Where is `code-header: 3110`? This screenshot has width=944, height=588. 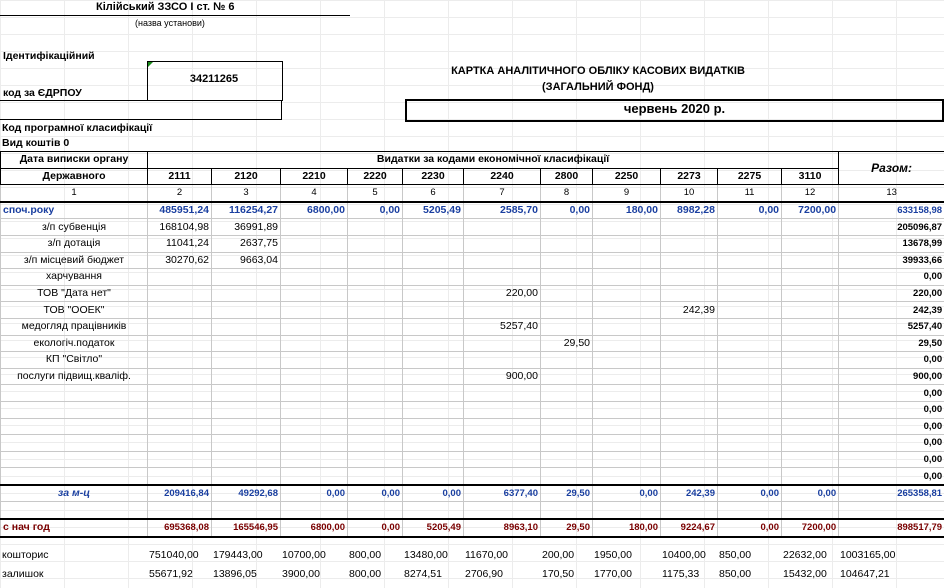
code-header: 3110 is located at coordinates (810, 176).